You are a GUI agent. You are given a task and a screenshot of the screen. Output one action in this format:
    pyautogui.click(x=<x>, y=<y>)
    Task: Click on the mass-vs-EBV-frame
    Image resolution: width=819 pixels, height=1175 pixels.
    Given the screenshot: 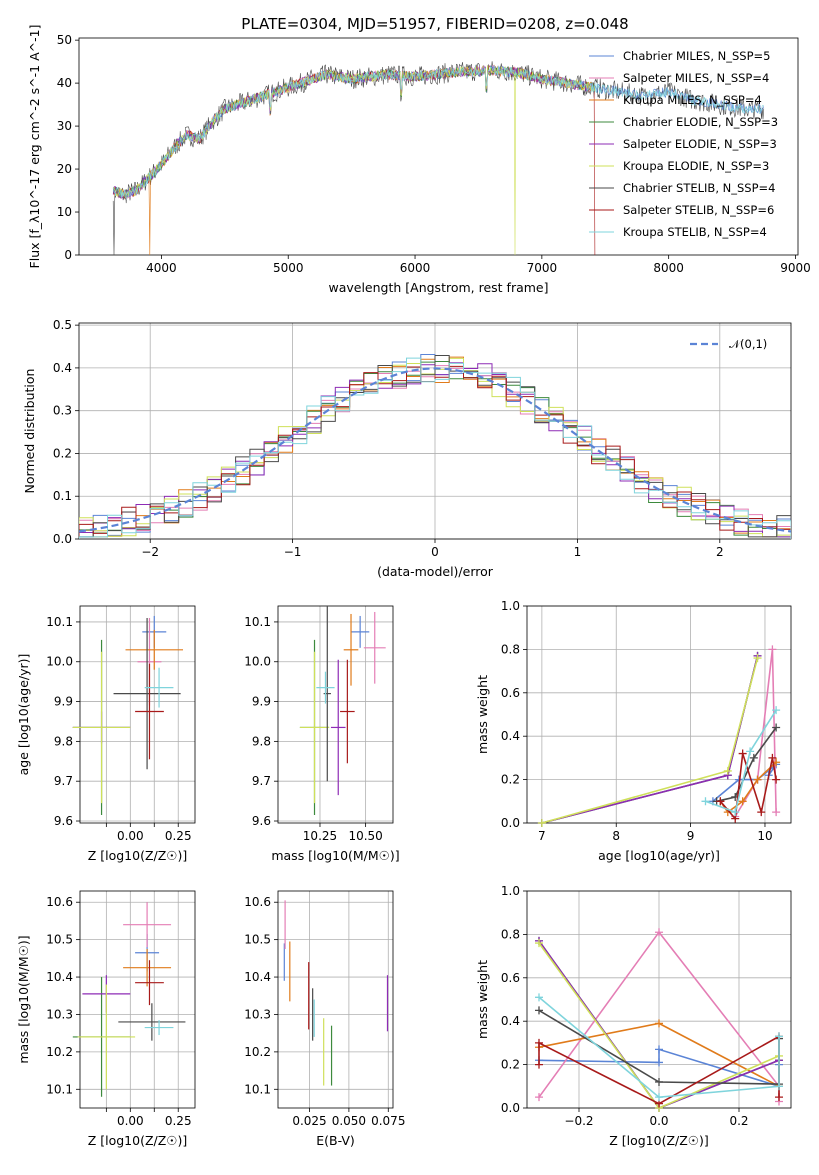 What is the action you would take?
    pyautogui.click(x=335, y=999)
    